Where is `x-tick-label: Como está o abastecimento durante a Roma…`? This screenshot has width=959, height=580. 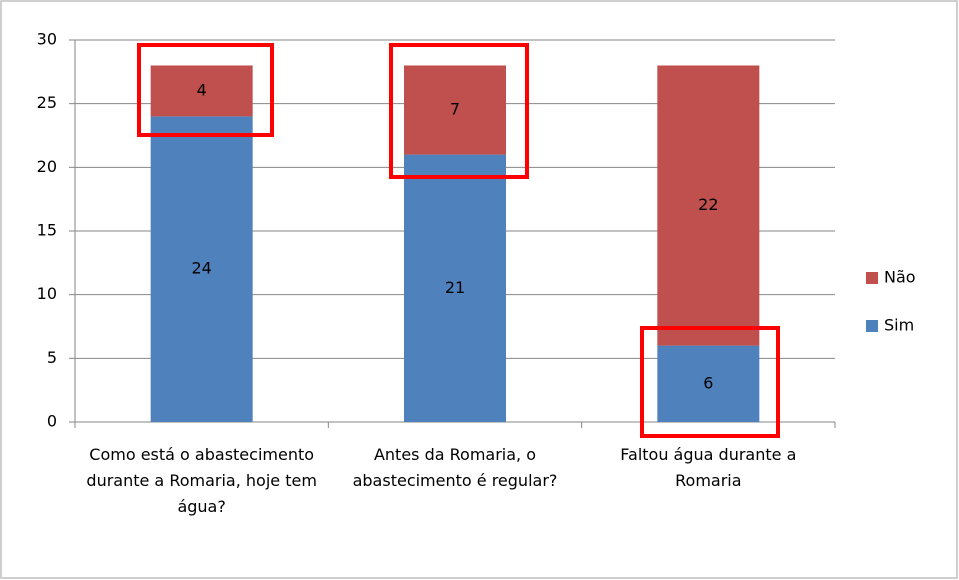
x-tick-label: Como está o abastecimento durante a Roma… is located at coordinates (201, 480).